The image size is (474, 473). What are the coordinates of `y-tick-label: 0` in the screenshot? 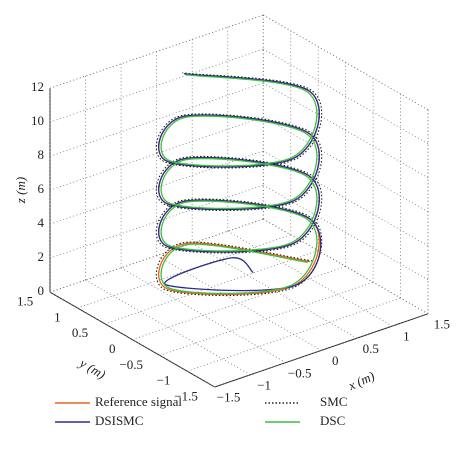 It's located at (112, 348).